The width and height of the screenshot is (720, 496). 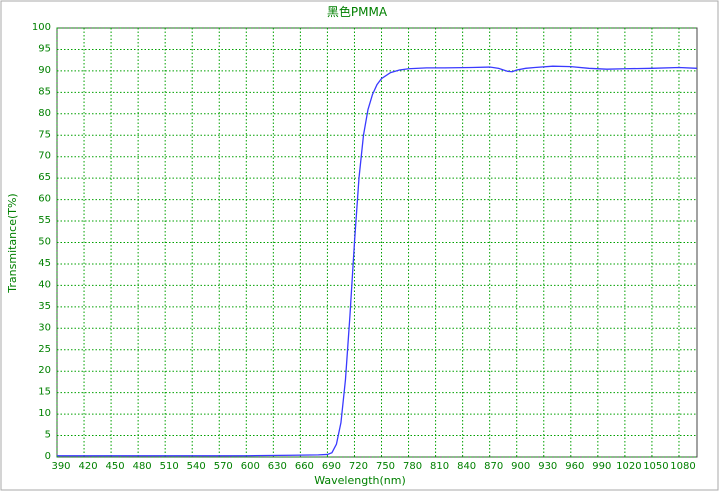 I want to click on y-tick-label: 0, so click(x=48, y=456).